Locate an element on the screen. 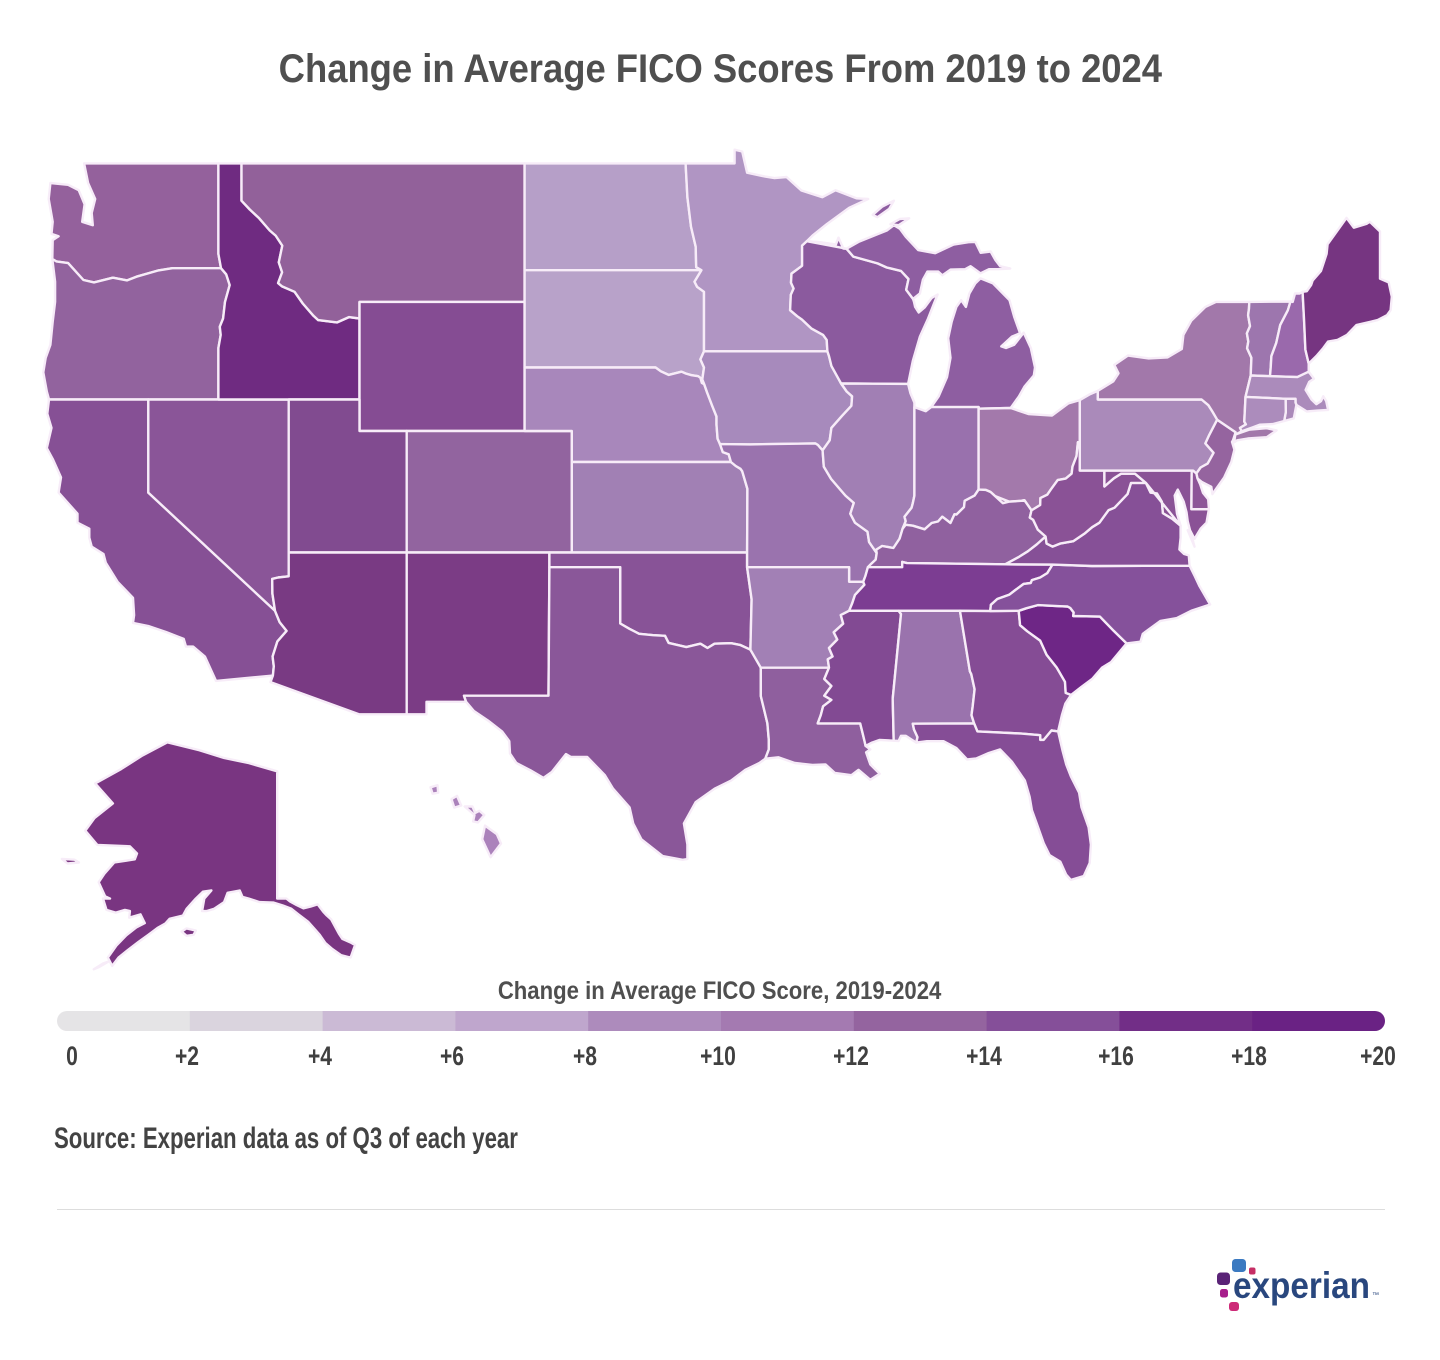 Image resolution: width=1440 pixels, height=1360 pixels. svg-text: ™ is located at coordinates (1375, 1295).